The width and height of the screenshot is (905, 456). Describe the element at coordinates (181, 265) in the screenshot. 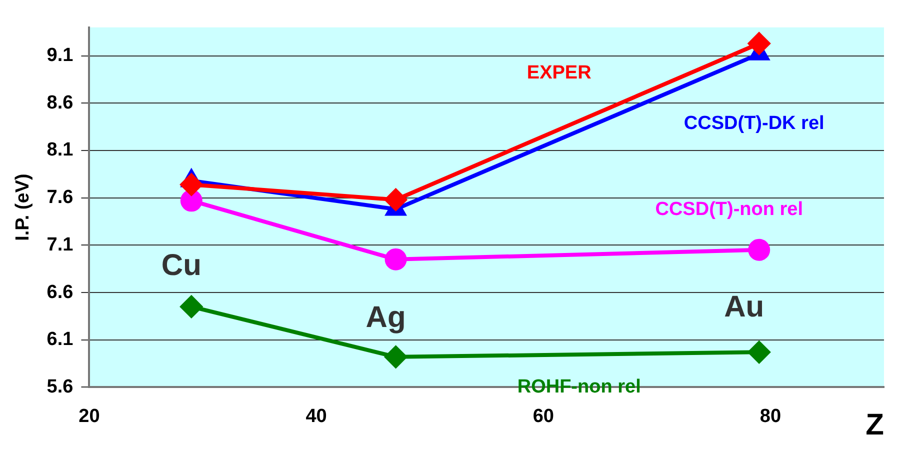

I see `annotation: Cu` at that location.